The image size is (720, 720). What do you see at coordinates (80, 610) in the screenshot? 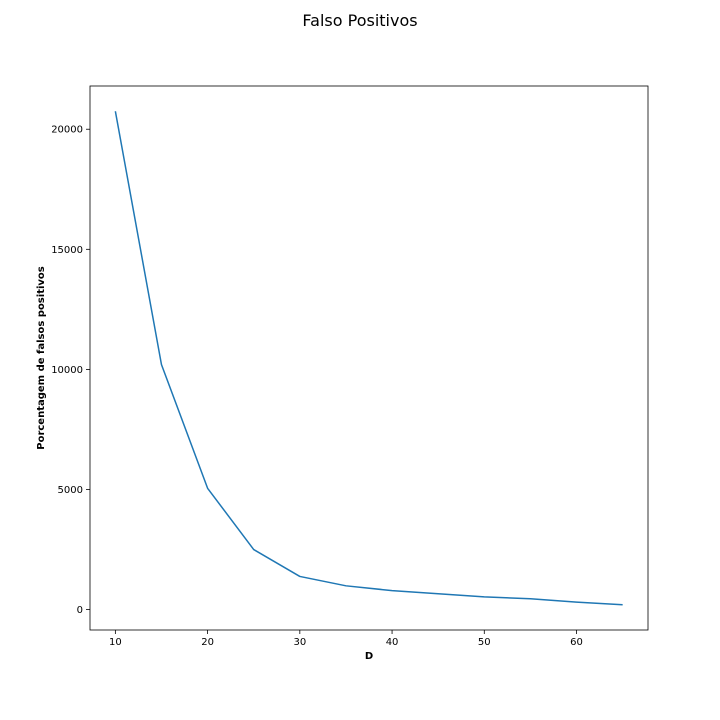
I see `y-tick-label: 0` at bounding box center [80, 610].